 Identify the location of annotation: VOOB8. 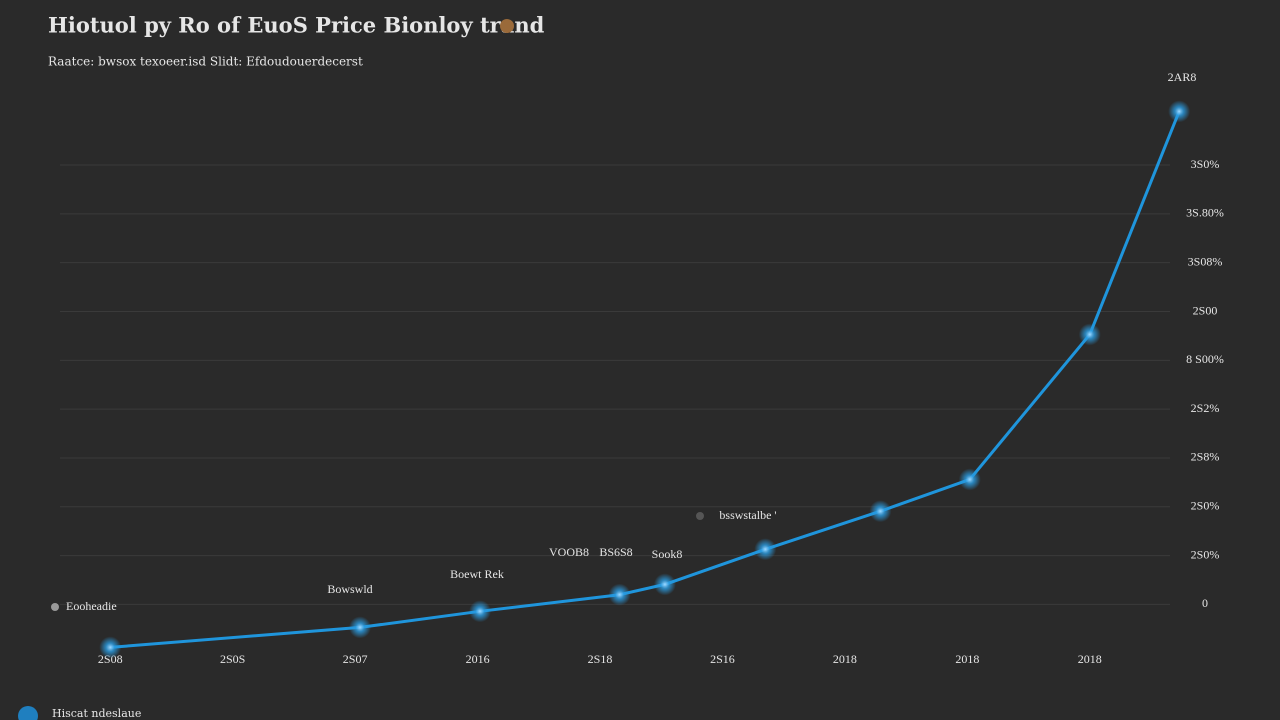
(569, 552).